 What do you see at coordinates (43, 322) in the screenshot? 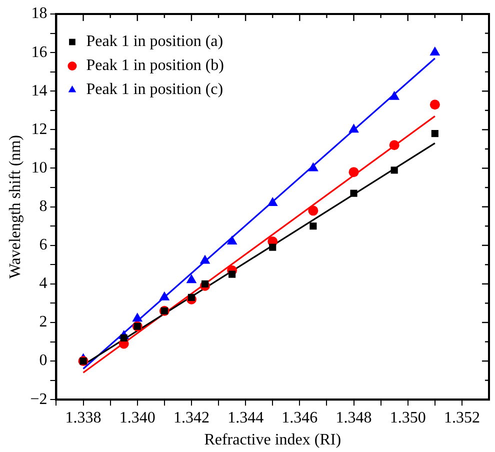
I see `y-tick-label: 2` at bounding box center [43, 322].